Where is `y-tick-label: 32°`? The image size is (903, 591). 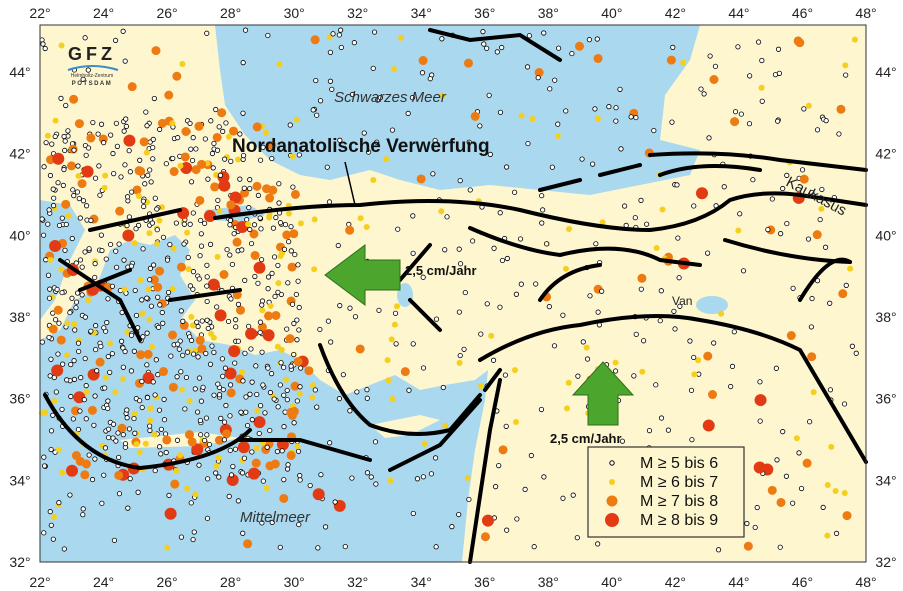 y-tick-label: 32° is located at coordinates (19, 562).